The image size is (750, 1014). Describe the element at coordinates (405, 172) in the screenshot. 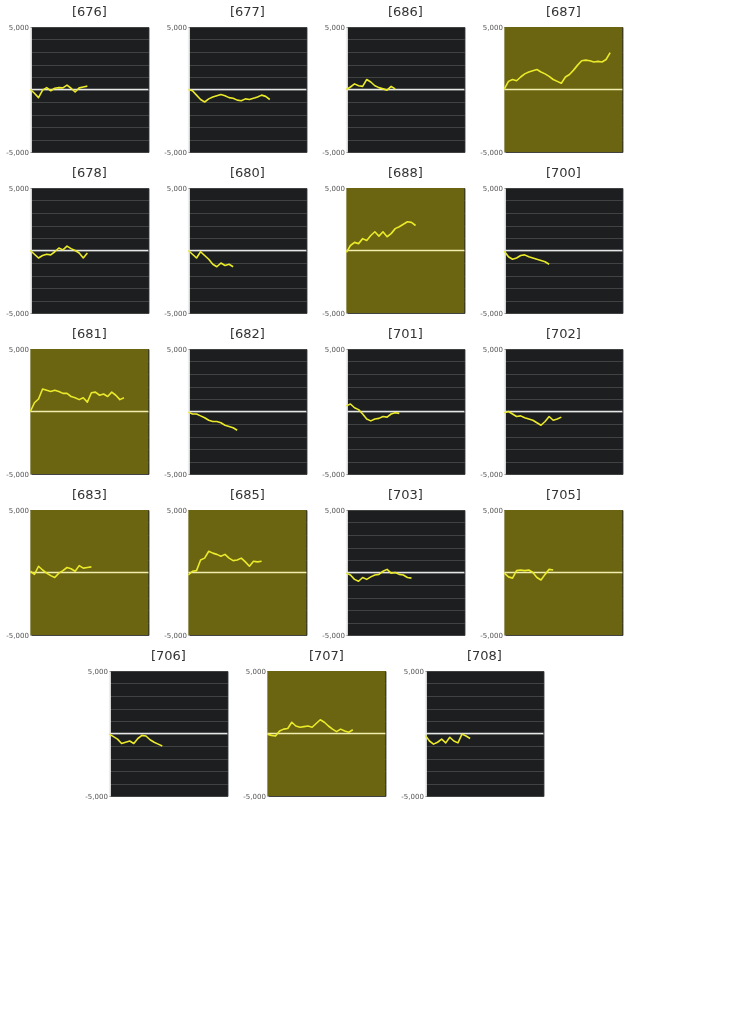

I see `chart-title: [688]` at that location.